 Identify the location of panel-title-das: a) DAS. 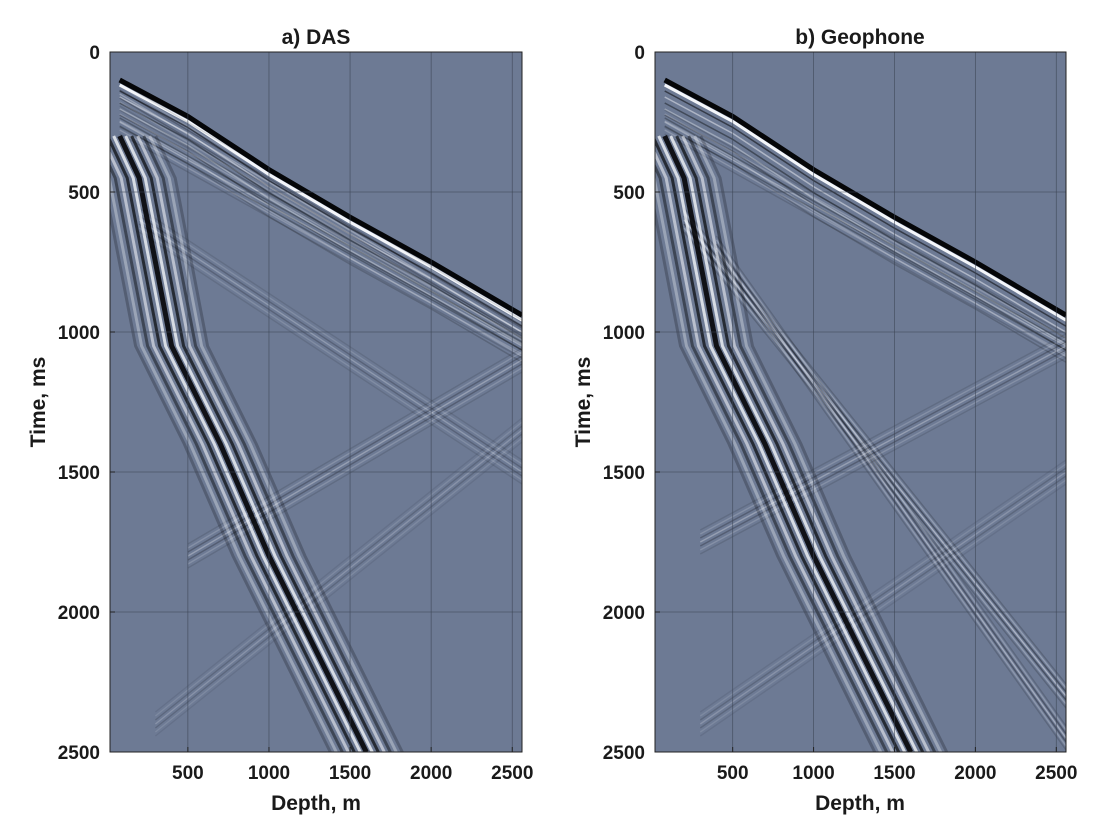
(316, 37).